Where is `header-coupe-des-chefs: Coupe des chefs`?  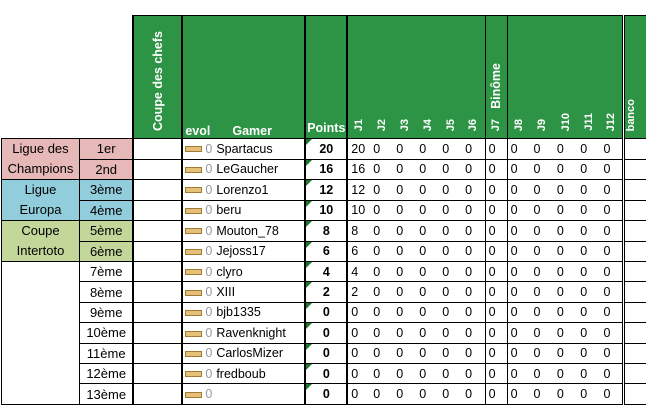
header-coupe-des-chefs: Coupe des chefs is located at coordinates (158, 77).